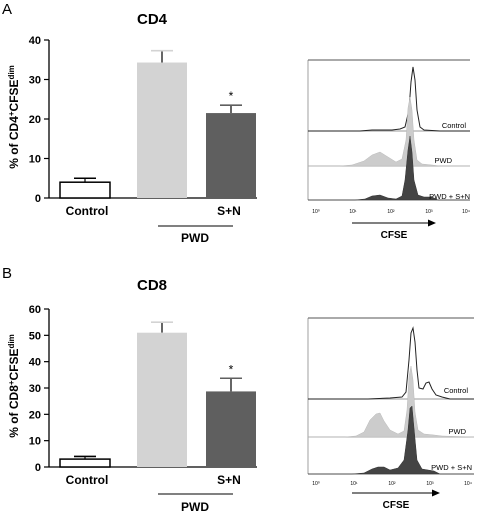 The image size is (477, 517). I want to click on y-ticks: 0 10 20 30 40 50 60, so click(39, 389).